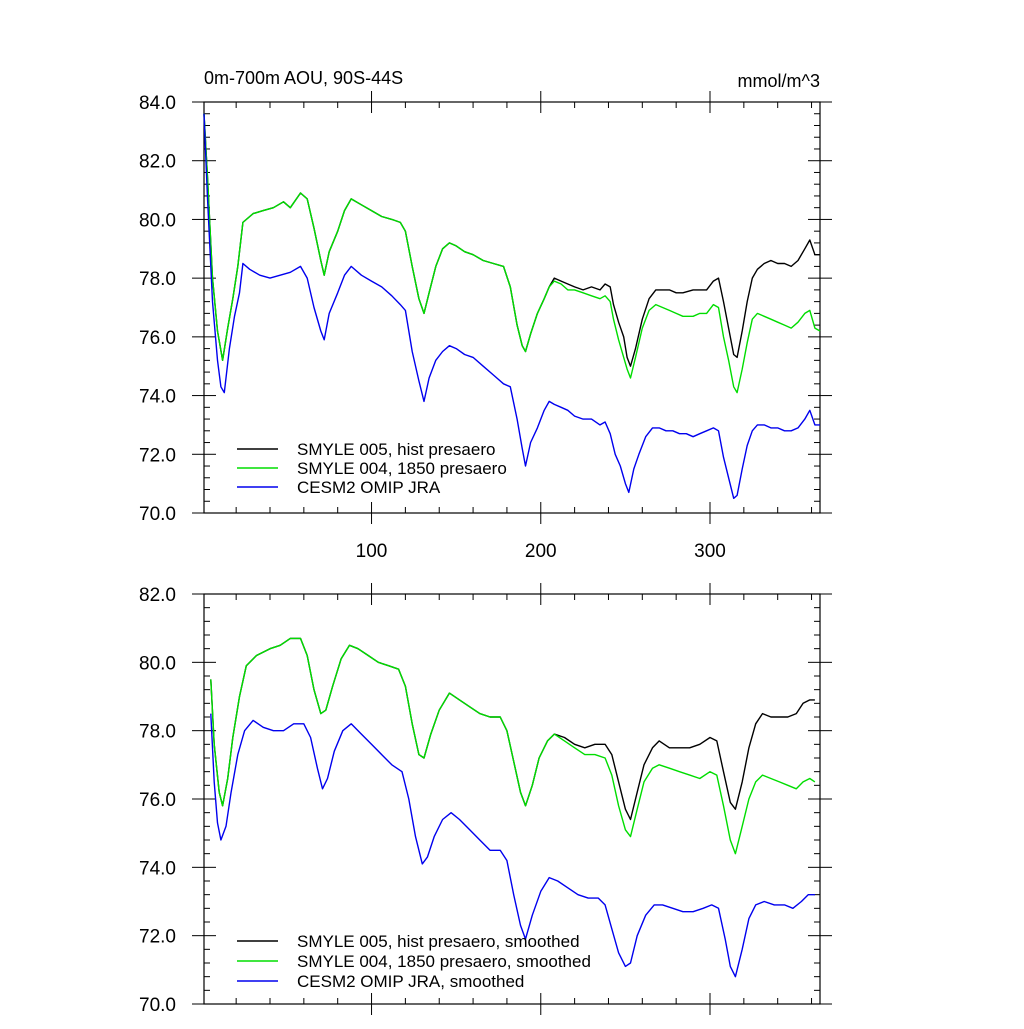 Image resolution: width=1024 pixels, height=1029 pixels. Describe the element at coordinates (779, 81) in the screenshot. I see `chart-title-units: mmol/m^3` at that location.